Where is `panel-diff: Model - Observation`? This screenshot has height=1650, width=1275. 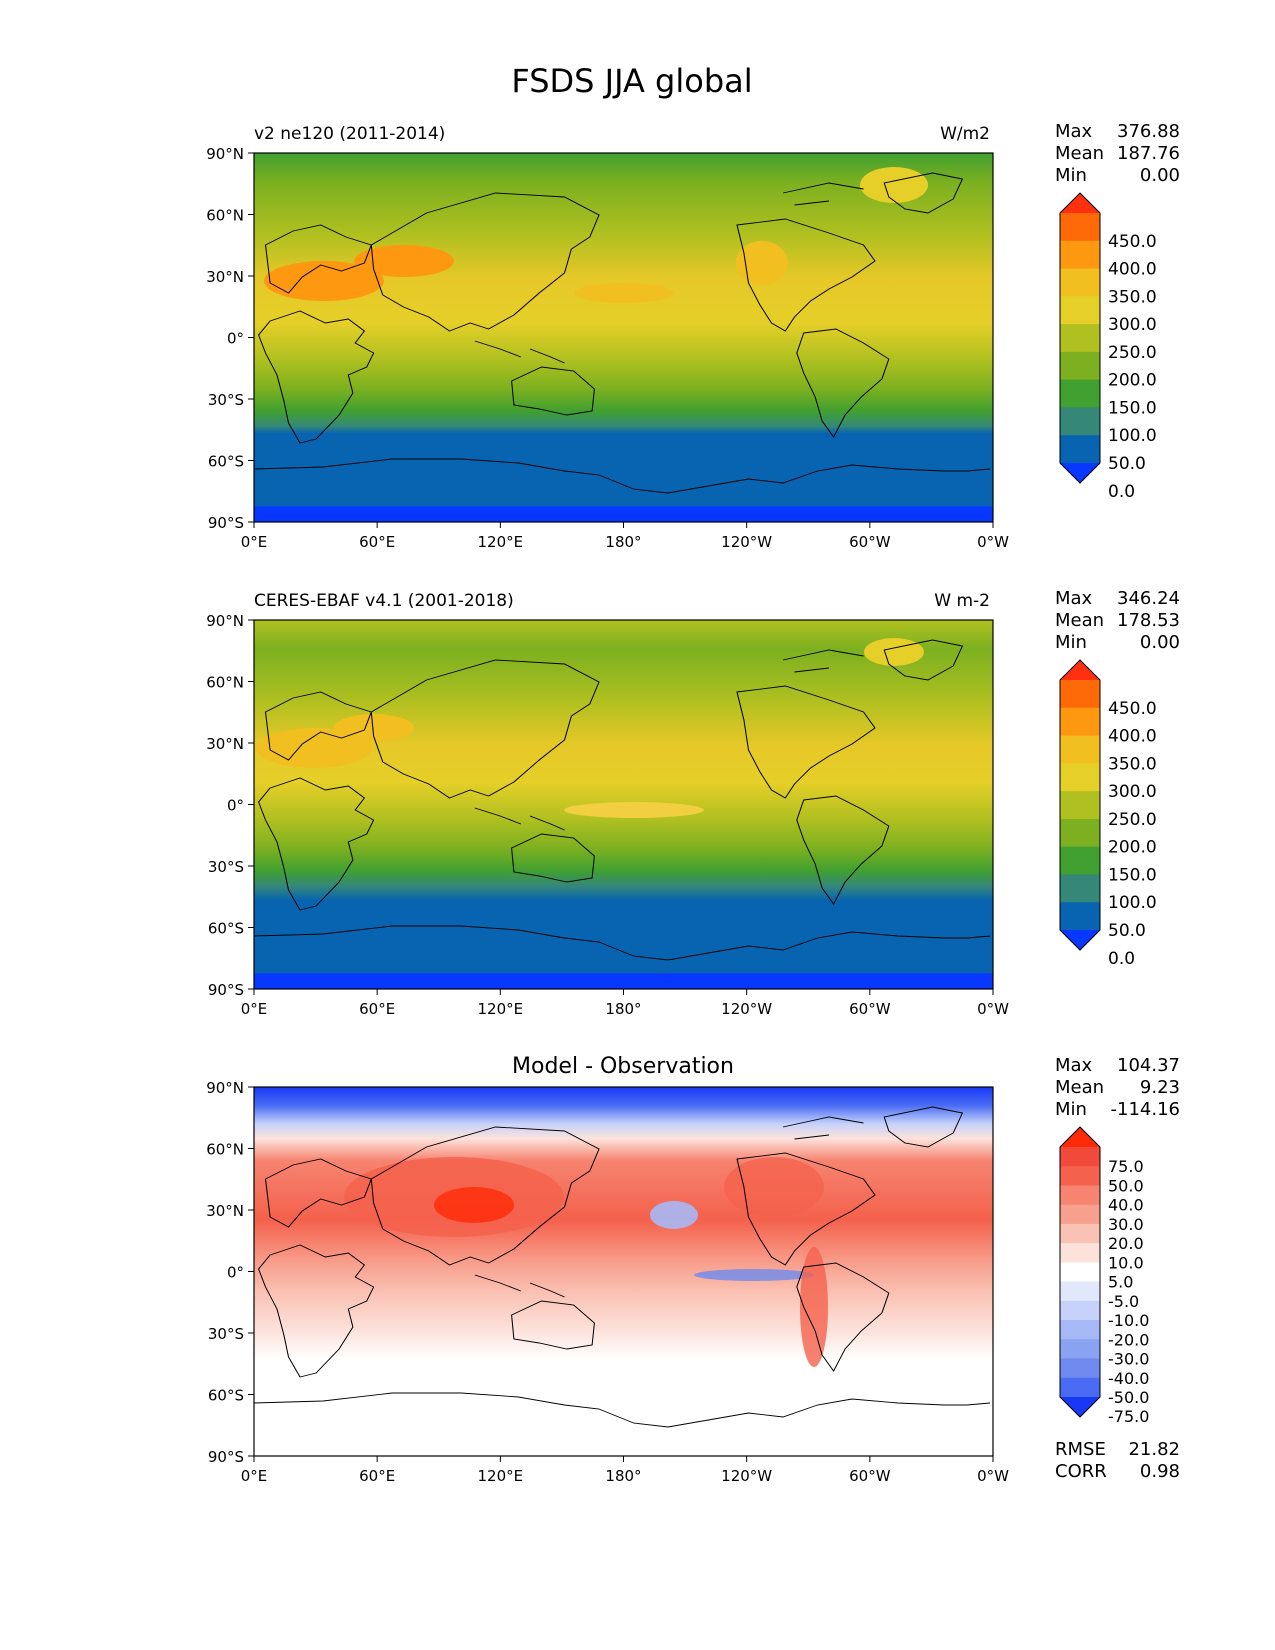 panel-diff: Model - Observation is located at coordinates (623, 1255).